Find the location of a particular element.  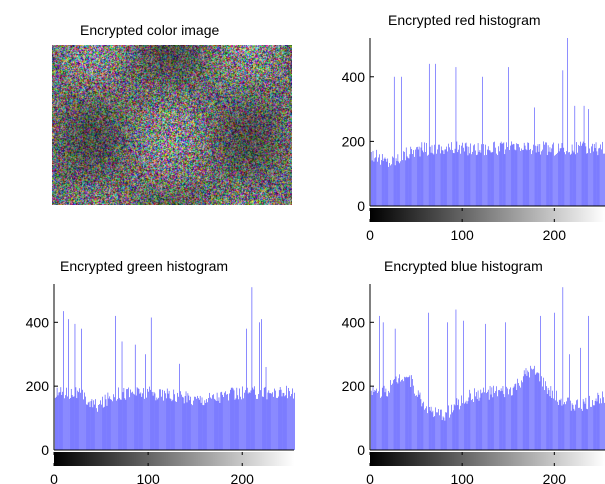

grayscale-colorbar is located at coordinates (487, 215).